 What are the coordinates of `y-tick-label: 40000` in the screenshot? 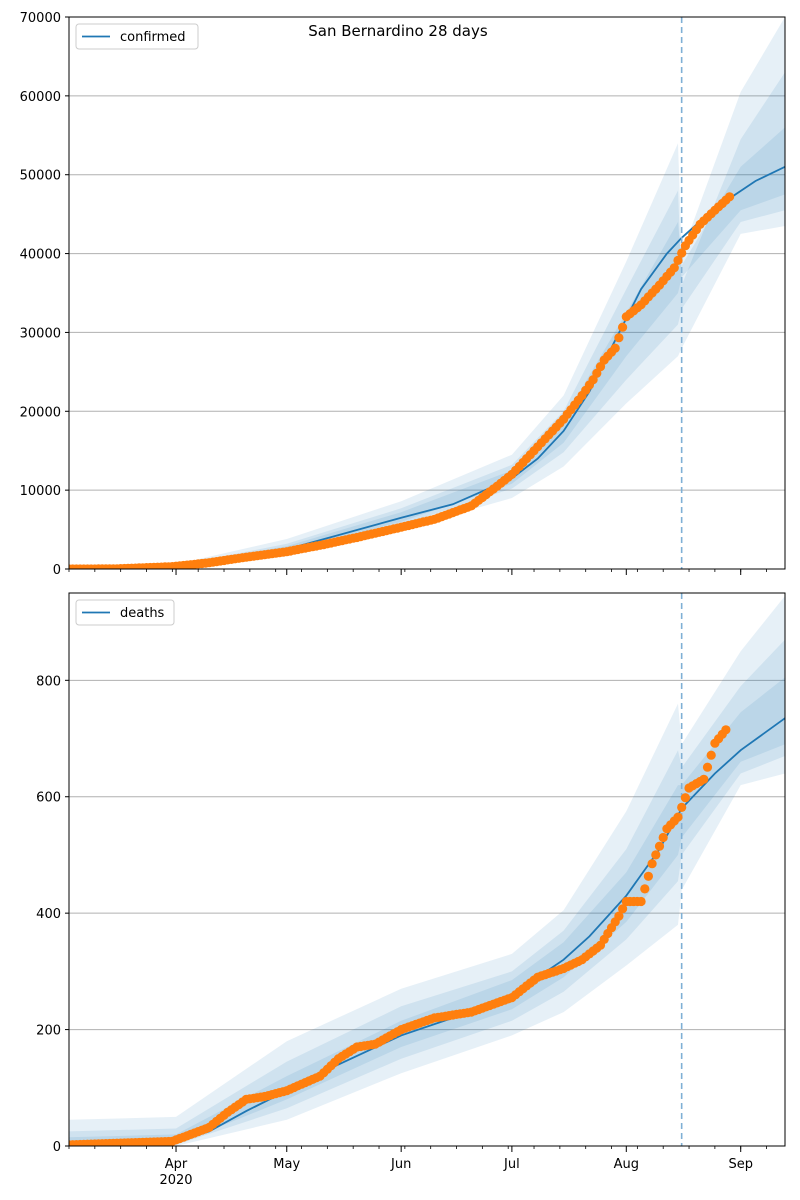 It's located at (40, 255).